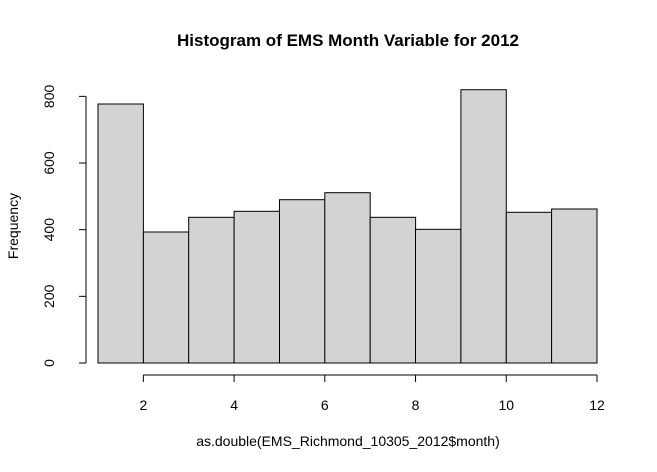 Image resolution: width=657 pixels, height=472 pixels. Describe the element at coordinates (348, 441) in the screenshot. I see `x-axis-label: as.double(EMS_Richmond_10305_2012$month)` at that location.